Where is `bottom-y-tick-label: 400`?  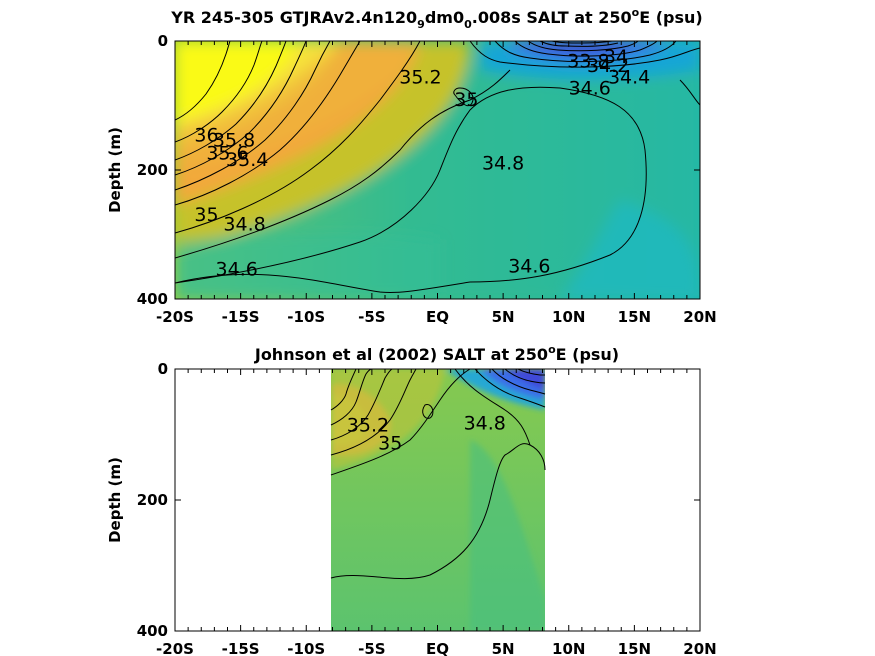 bottom-y-tick-label: 400 is located at coordinates (152, 631).